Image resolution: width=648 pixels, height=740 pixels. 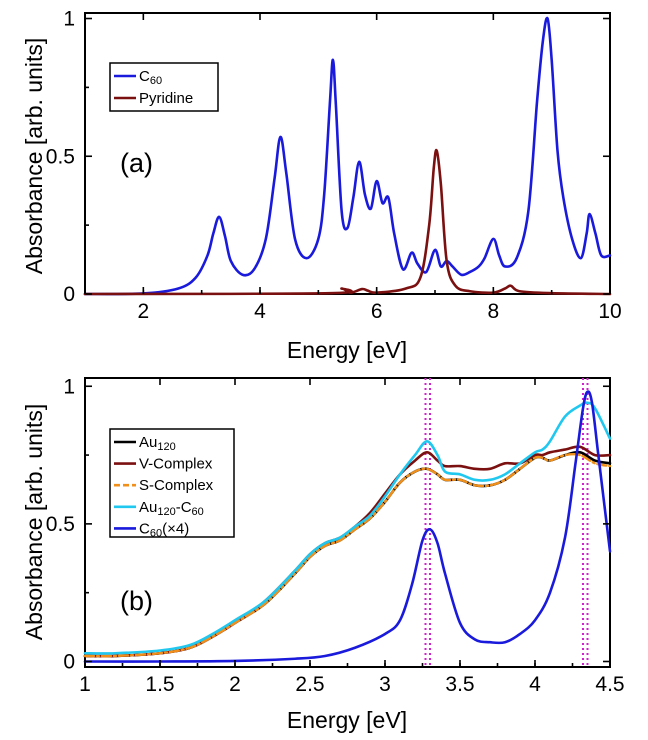 What do you see at coordinates (176, 464) in the screenshot?
I see `legend-label-1: V-Complex` at bounding box center [176, 464].